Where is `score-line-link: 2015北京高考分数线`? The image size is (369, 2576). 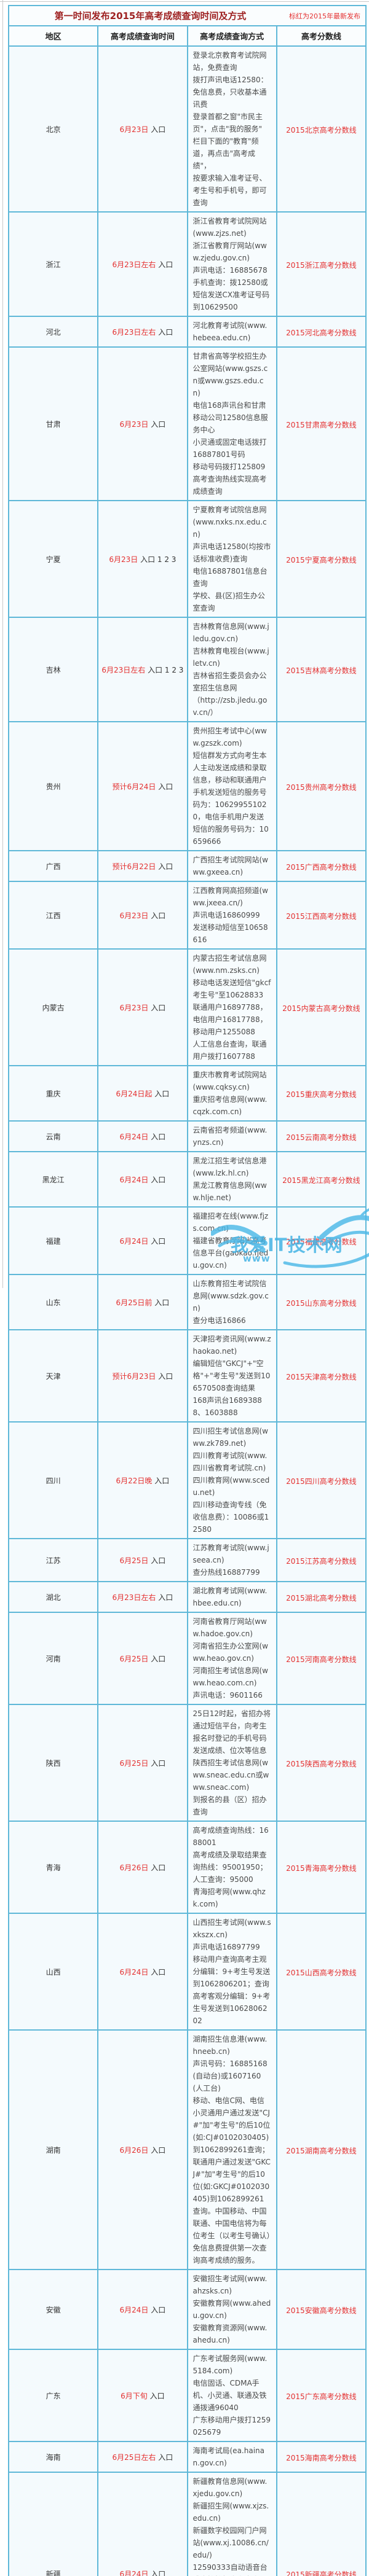 score-line-link: 2015北京高考分数线 is located at coordinates (321, 130).